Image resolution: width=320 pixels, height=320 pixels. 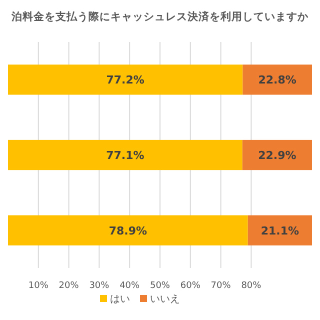 I want to click on x-tick-label: 70%, so click(x=221, y=286).